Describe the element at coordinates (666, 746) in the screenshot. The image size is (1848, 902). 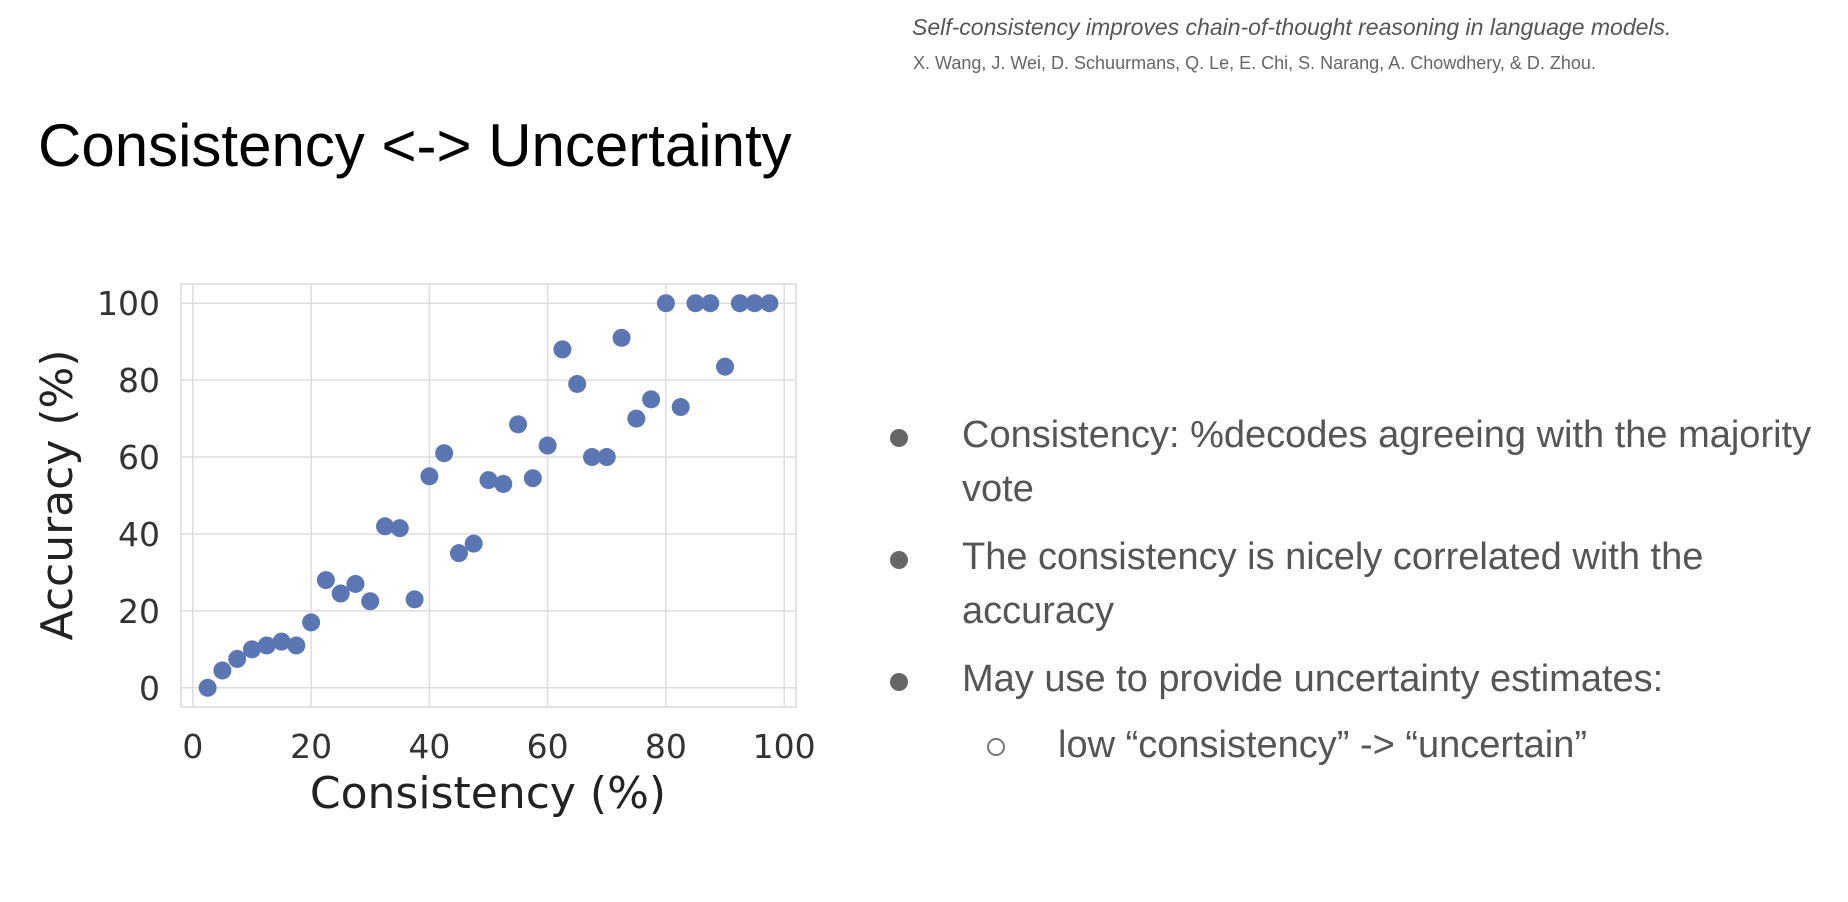
I see `x-tick-label: 80` at that location.